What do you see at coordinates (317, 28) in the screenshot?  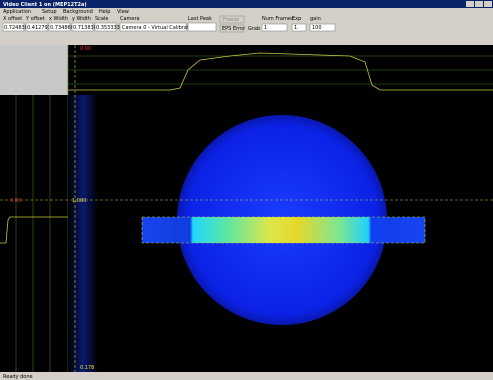 I see `gain-value: 100` at bounding box center [317, 28].